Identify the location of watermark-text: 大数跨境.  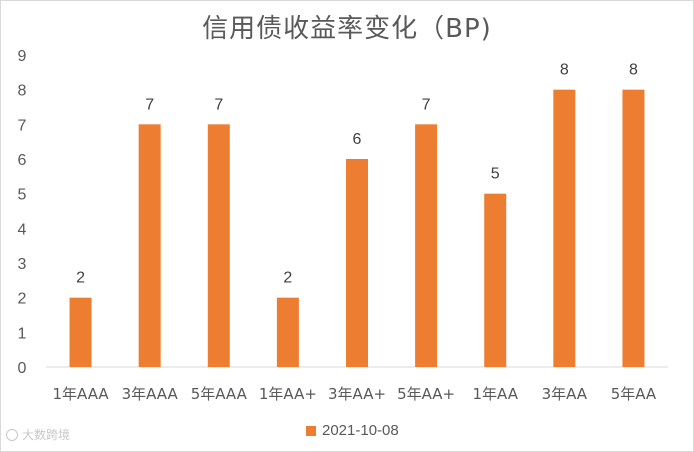
(46, 435).